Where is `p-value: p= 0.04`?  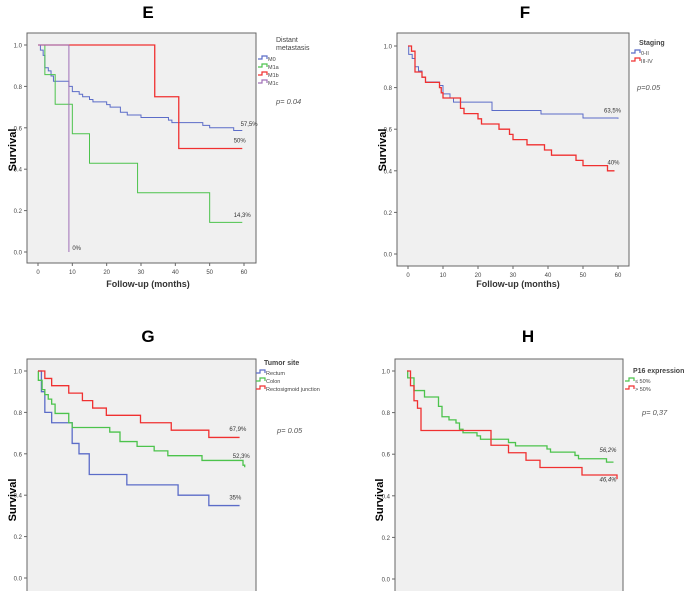
p-value: p= 0.04 is located at coordinates (288, 101).